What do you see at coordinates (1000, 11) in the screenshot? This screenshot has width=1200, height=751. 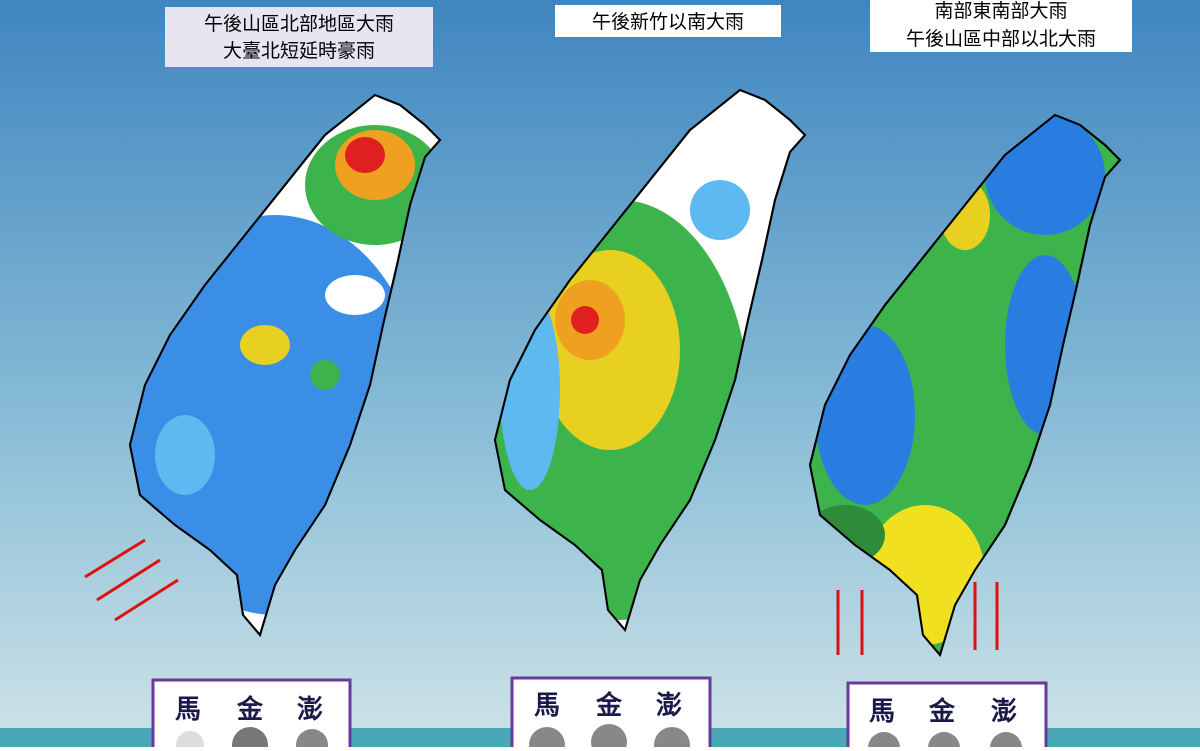 I see `label: 南部東南部大雨` at bounding box center [1000, 11].